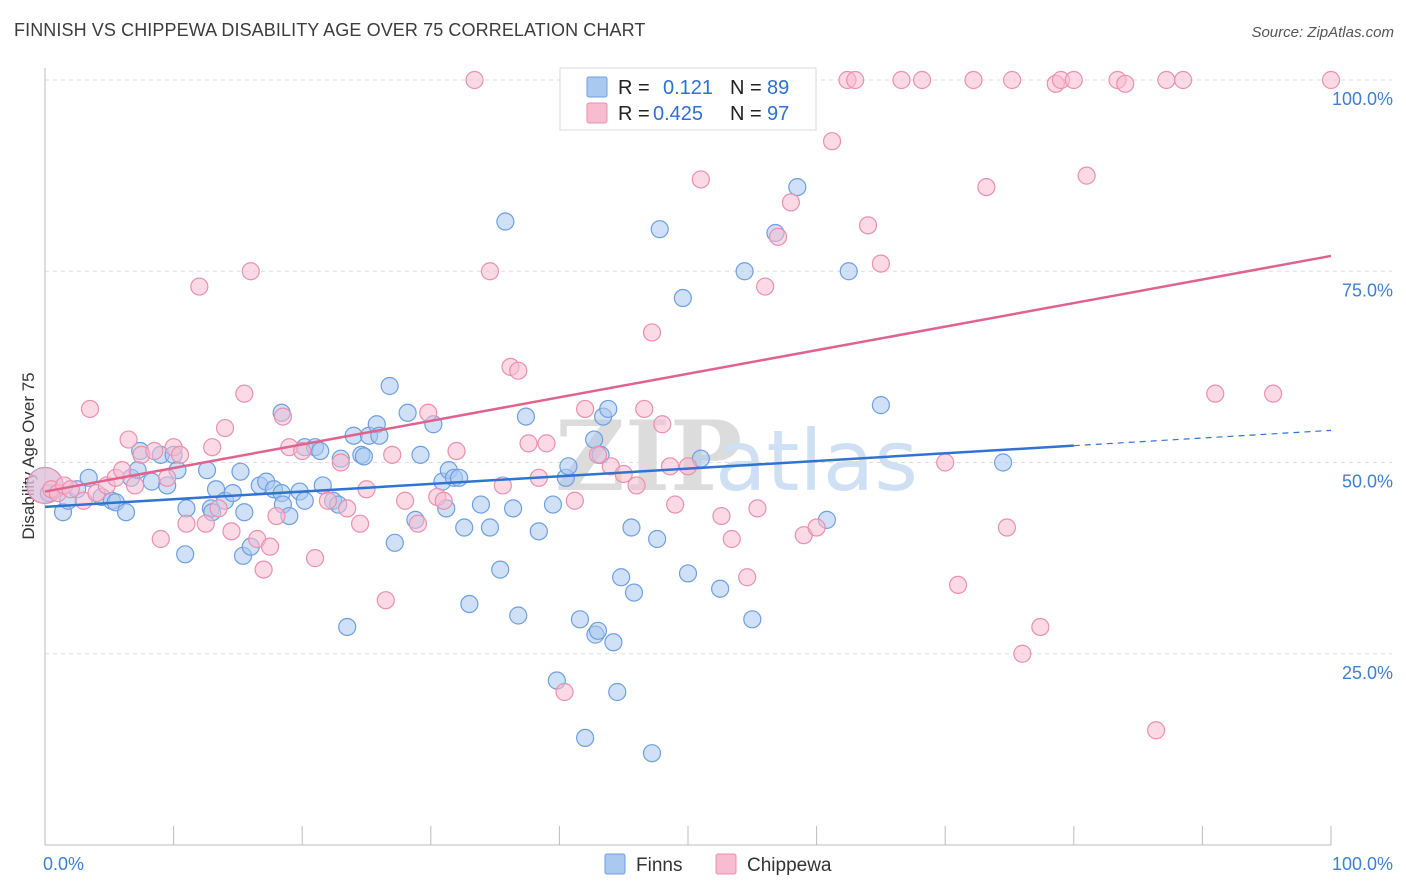 This screenshot has height=892, width=1406. Describe the element at coordinates (746, 88) in the screenshot. I see `legend-n-label-finns: N =` at that location.